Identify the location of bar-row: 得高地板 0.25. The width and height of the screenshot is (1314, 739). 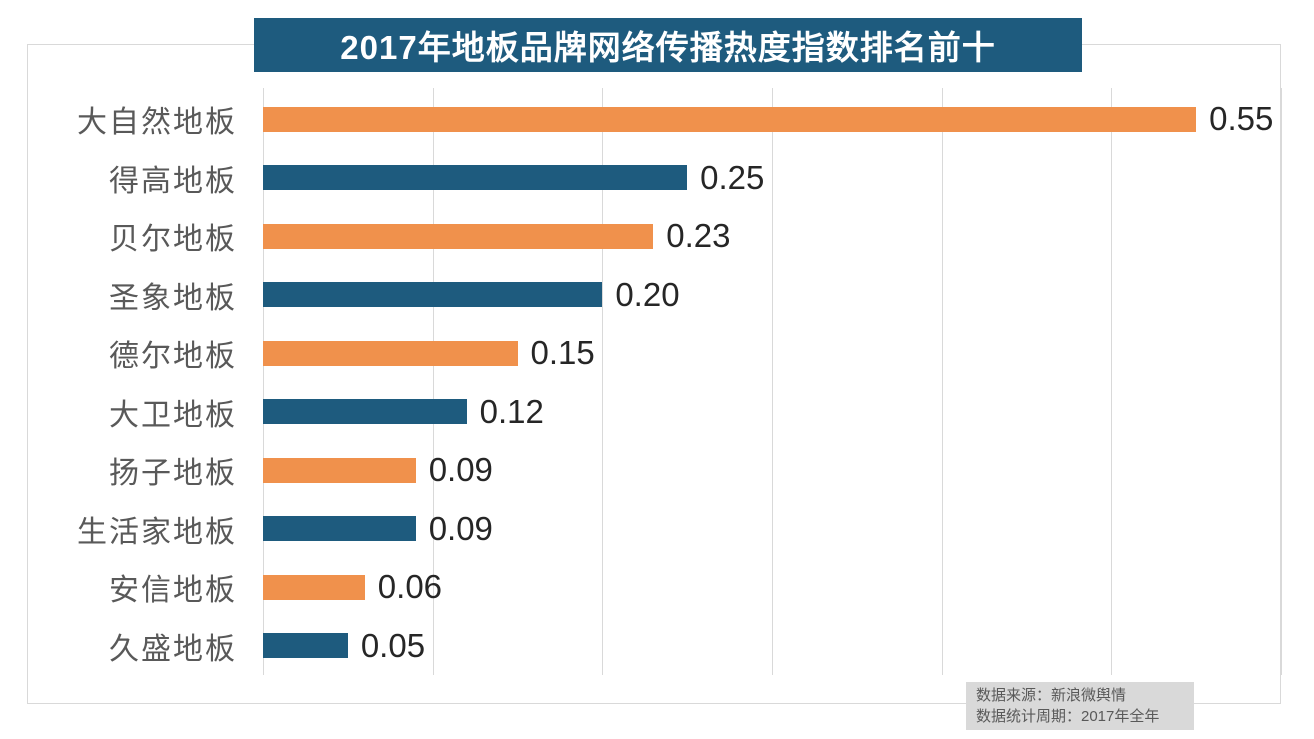
(654, 178).